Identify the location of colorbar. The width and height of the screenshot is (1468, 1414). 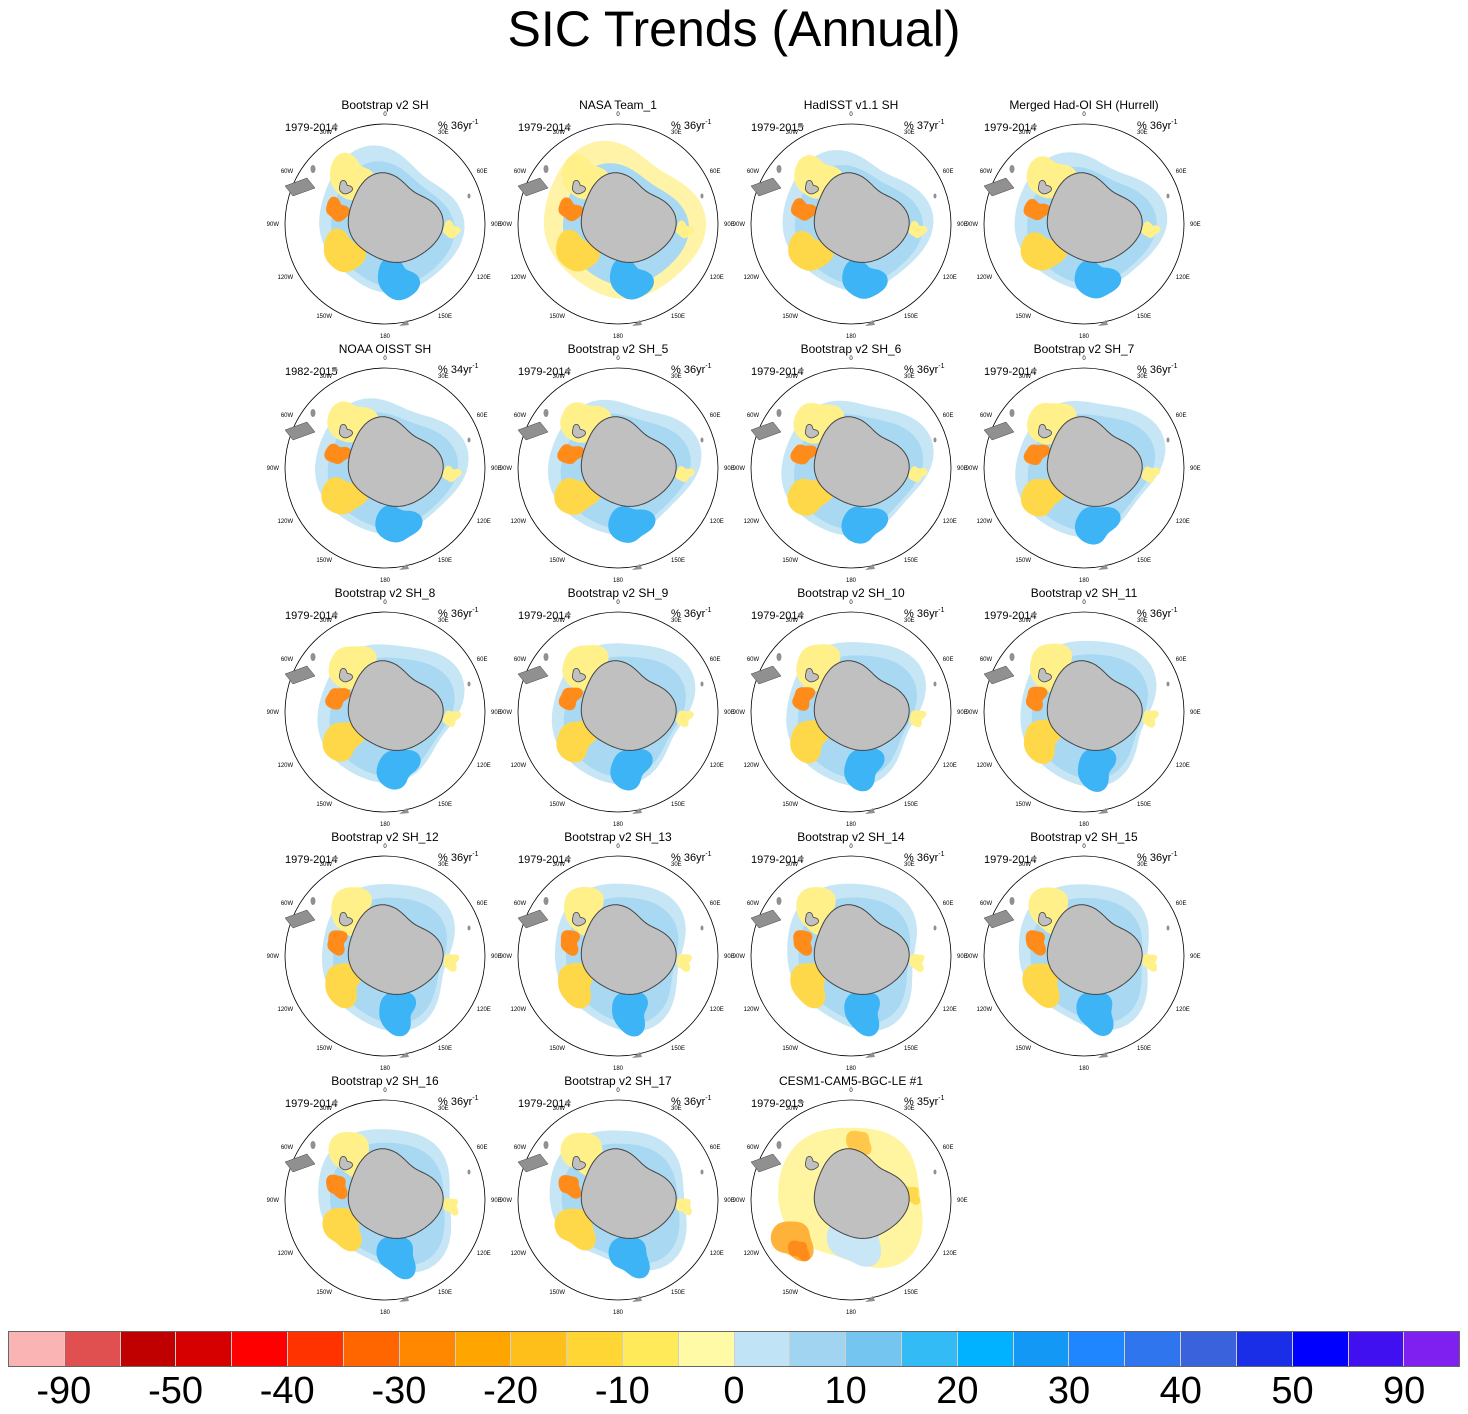
(734, 1349).